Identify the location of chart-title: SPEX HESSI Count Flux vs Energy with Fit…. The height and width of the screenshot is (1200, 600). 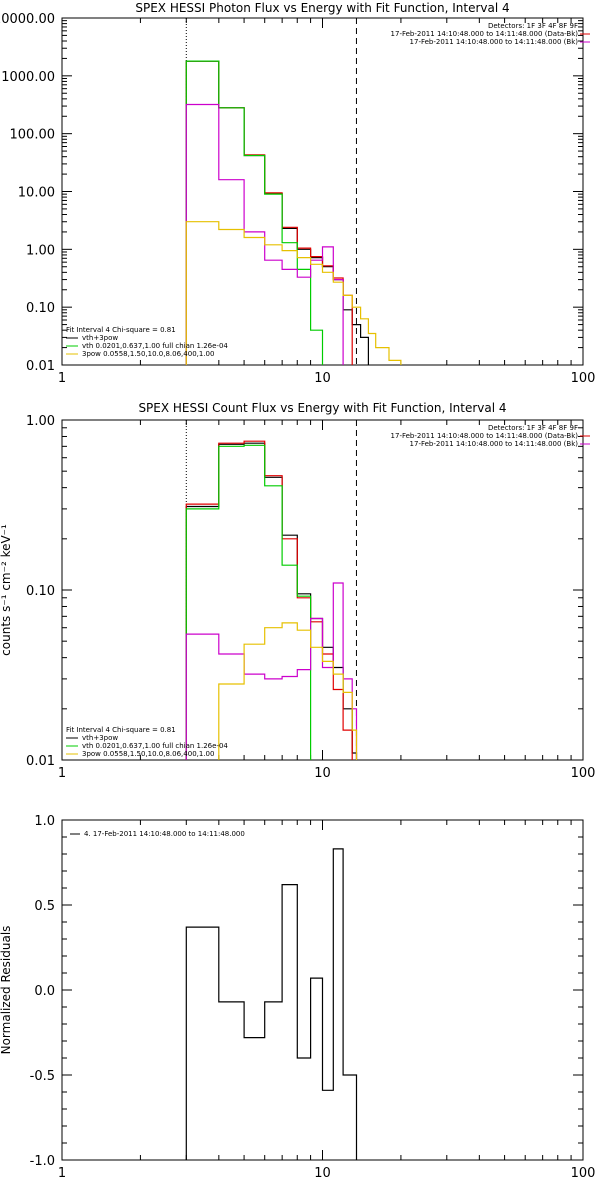
(322, 408).